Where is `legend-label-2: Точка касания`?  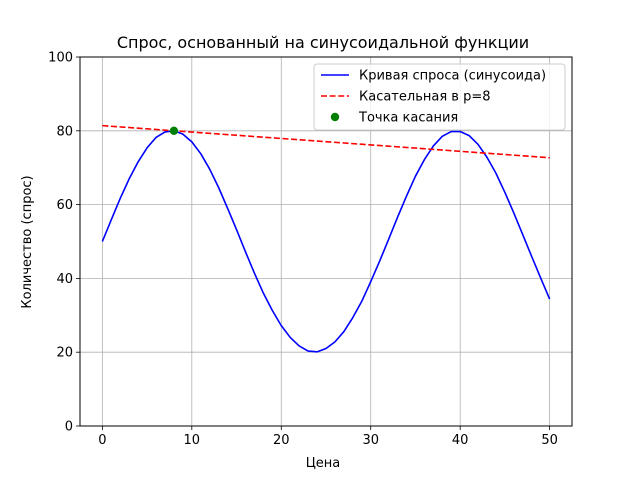
legend-label-2: Точка касания is located at coordinates (408, 118).